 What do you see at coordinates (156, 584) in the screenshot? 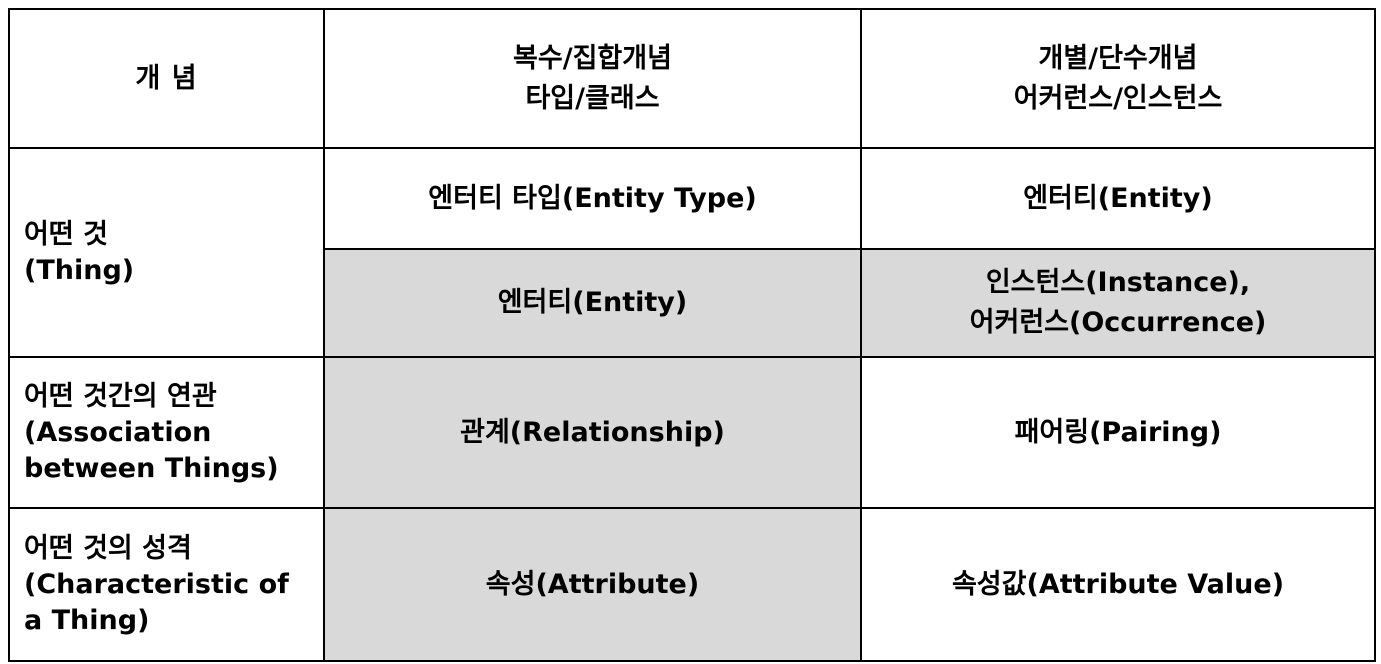
I see `concept-characteristic-line2: (Characteristic of` at bounding box center [156, 584].